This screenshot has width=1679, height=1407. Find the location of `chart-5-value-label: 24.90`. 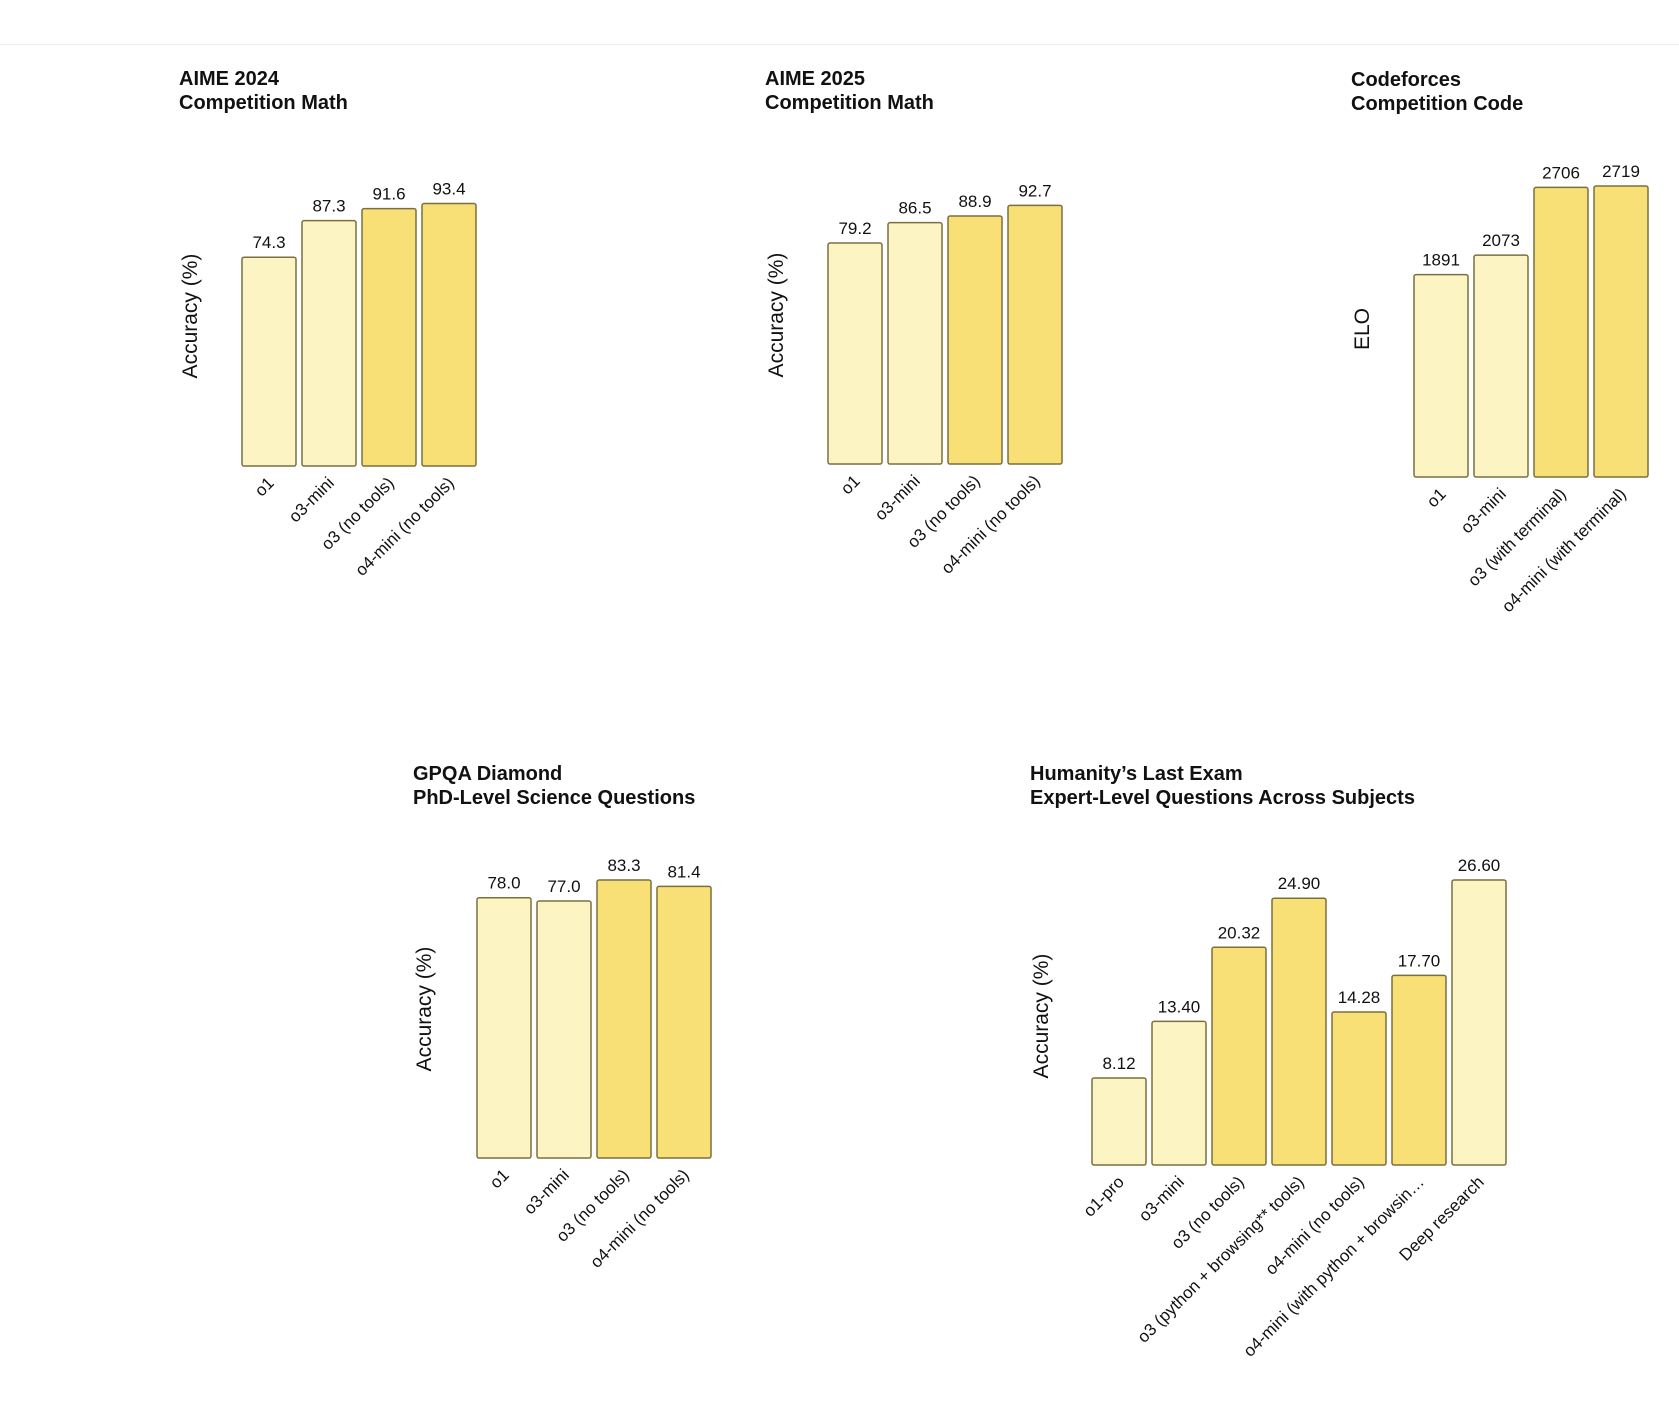

chart-5-value-label: 24.90 is located at coordinates (1299, 883).